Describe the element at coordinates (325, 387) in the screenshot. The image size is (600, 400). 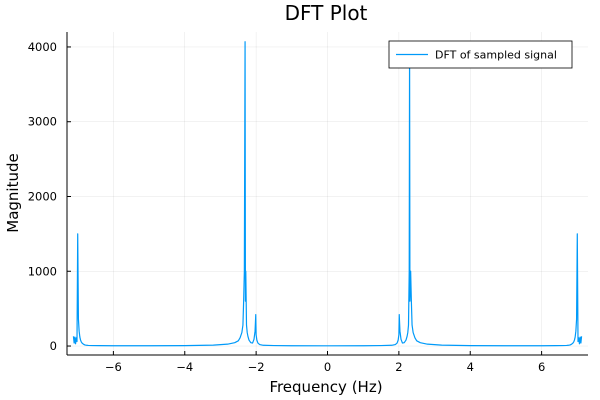
I see `x-axis-label: Frequency (Hz)` at that location.